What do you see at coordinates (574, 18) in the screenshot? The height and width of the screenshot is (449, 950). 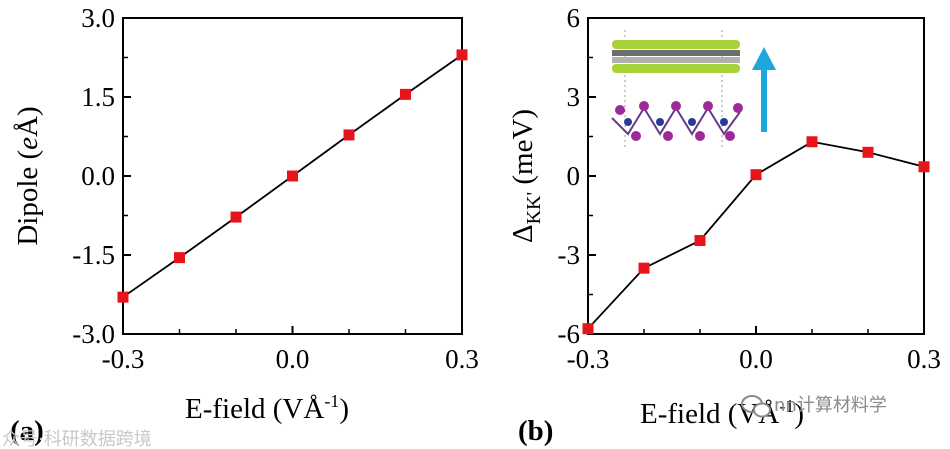 I see `y-tick-label: 6` at bounding box center [574, 18].